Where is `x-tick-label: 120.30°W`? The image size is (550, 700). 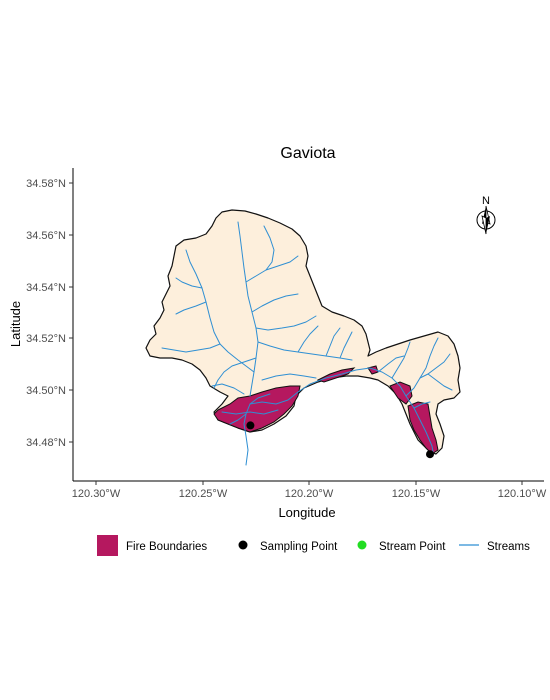
x-tick-label: 120.30°W is located at coordinates (96, 494).